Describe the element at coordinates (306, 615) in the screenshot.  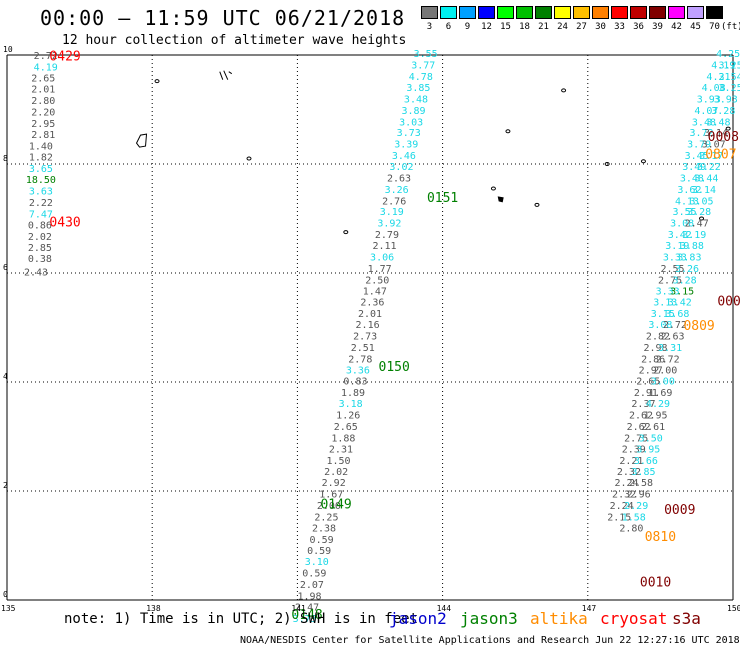
I see `pass-time-label: 0148` at that location.